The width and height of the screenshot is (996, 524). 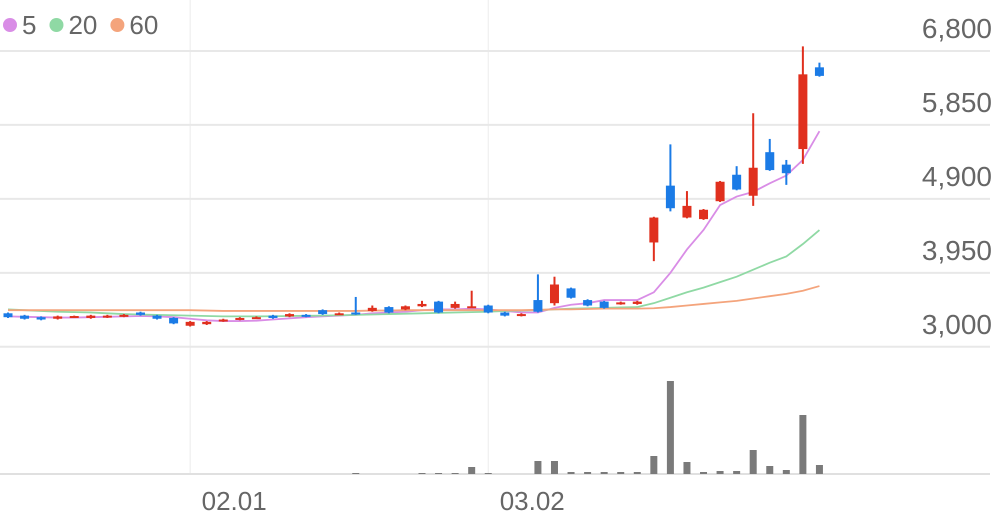 What do you see at coordinates (957, 324) in the screenshot?
I see `y-tick-label: 3,000` at bounding box center [957, 324].